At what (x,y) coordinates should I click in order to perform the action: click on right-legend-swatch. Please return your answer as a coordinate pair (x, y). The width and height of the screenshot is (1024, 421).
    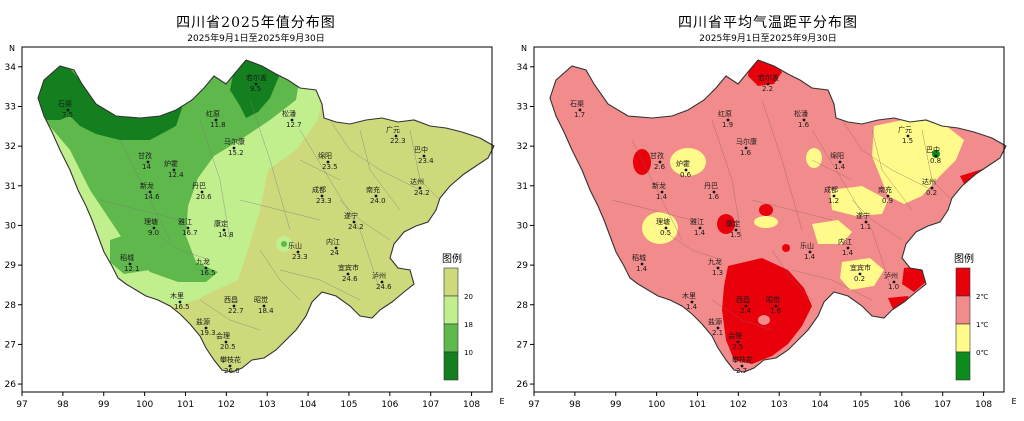
    Looking at the image, I should click on (963, 282).